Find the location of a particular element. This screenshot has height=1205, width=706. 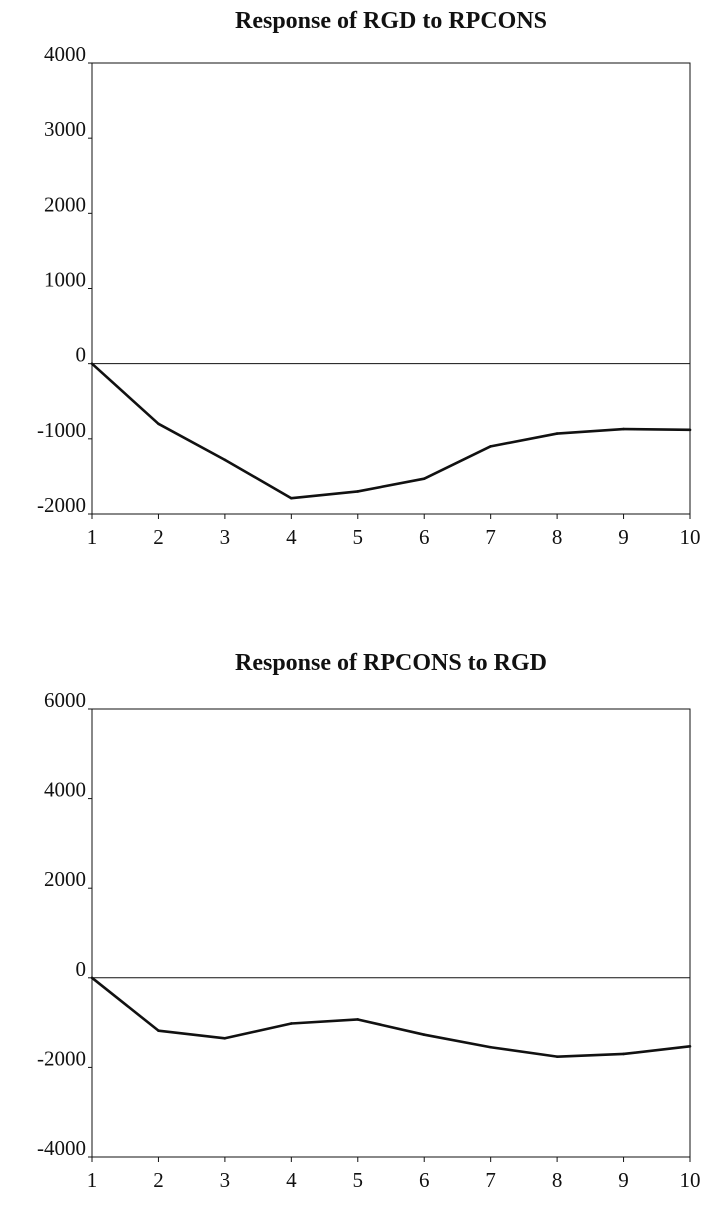

y-tick-label: 3000 is located at coordinates (65, 129).